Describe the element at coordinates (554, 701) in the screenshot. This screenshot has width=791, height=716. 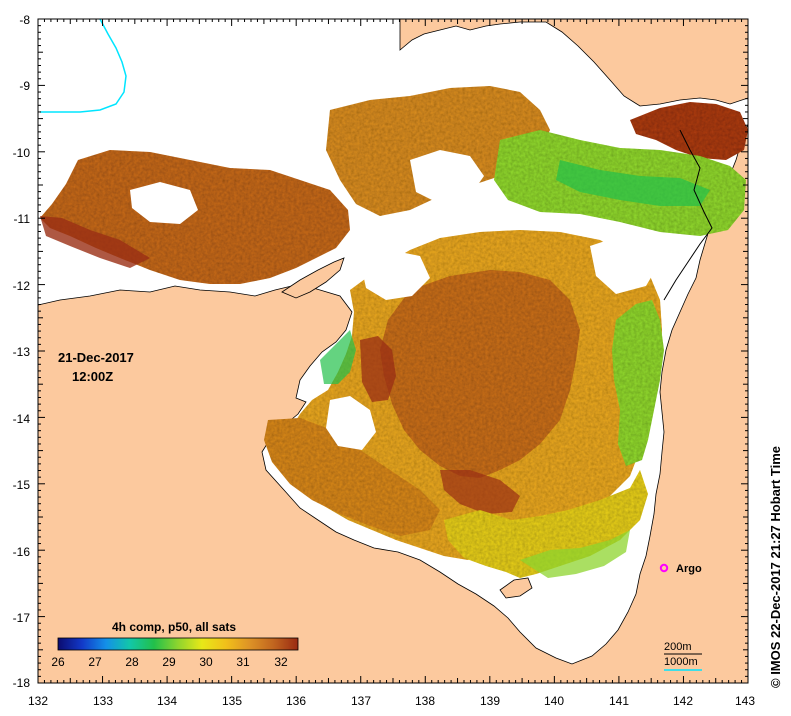
I see `x-tick-label: 140` at that location.